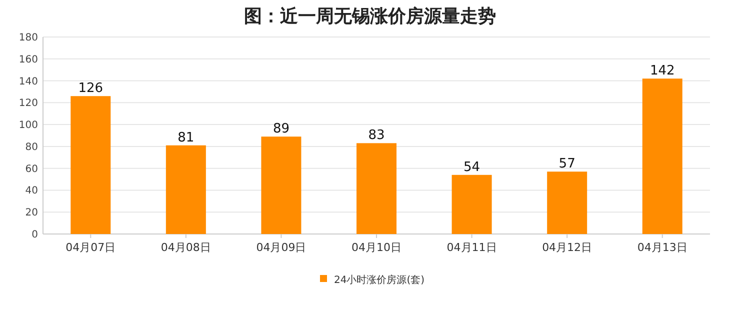  What do you see at coordinates (28, 82) in the screenshot?
I see `y-tick-label: 140` at bounding box center [28, 82].